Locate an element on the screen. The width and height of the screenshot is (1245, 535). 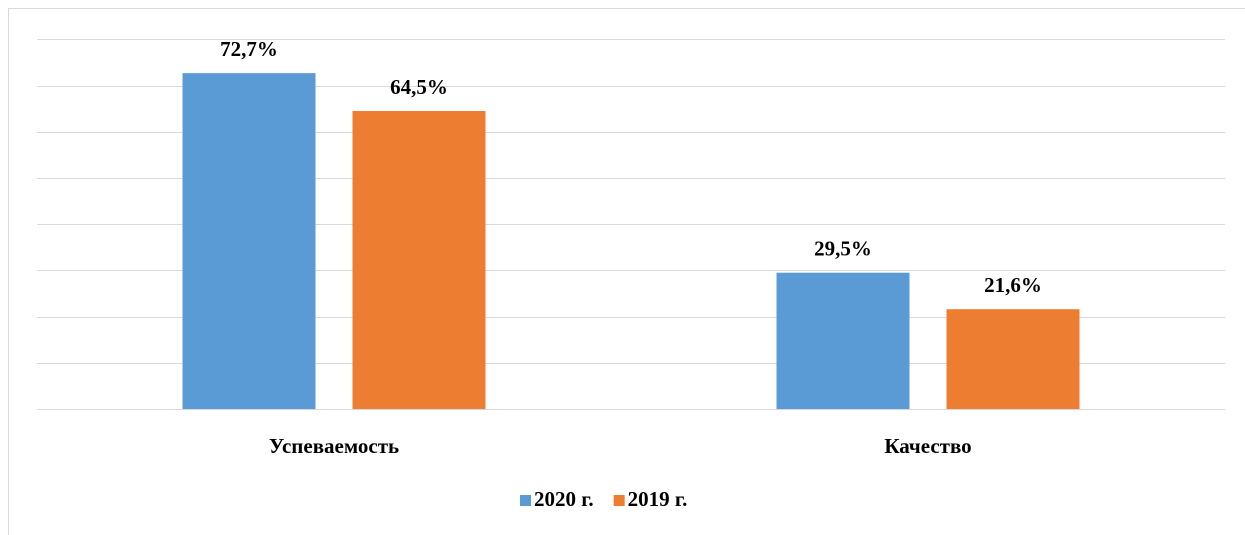
legend-label: 2020 г. is located at coordinates (564, 499).